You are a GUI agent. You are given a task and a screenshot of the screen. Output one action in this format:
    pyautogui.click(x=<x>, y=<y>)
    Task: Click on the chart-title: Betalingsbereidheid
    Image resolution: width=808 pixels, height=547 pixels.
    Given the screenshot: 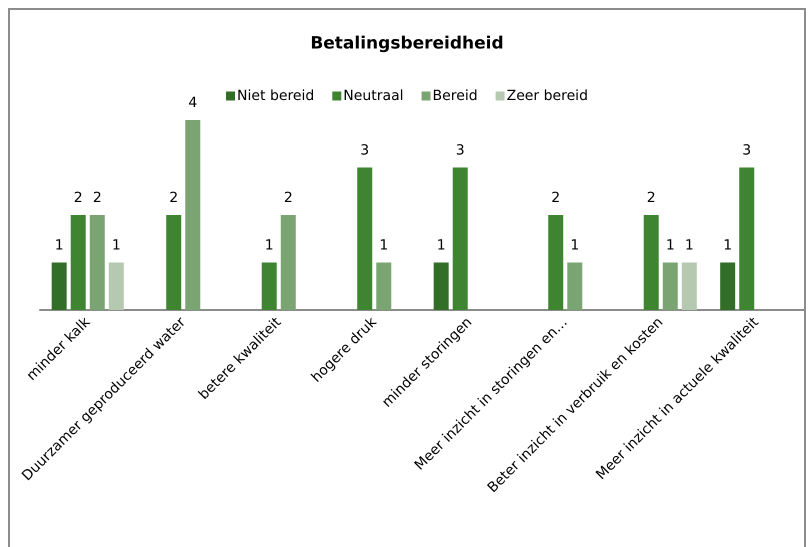 What is the action you would take?
    pyautogui.click(x=407, y=44)
    